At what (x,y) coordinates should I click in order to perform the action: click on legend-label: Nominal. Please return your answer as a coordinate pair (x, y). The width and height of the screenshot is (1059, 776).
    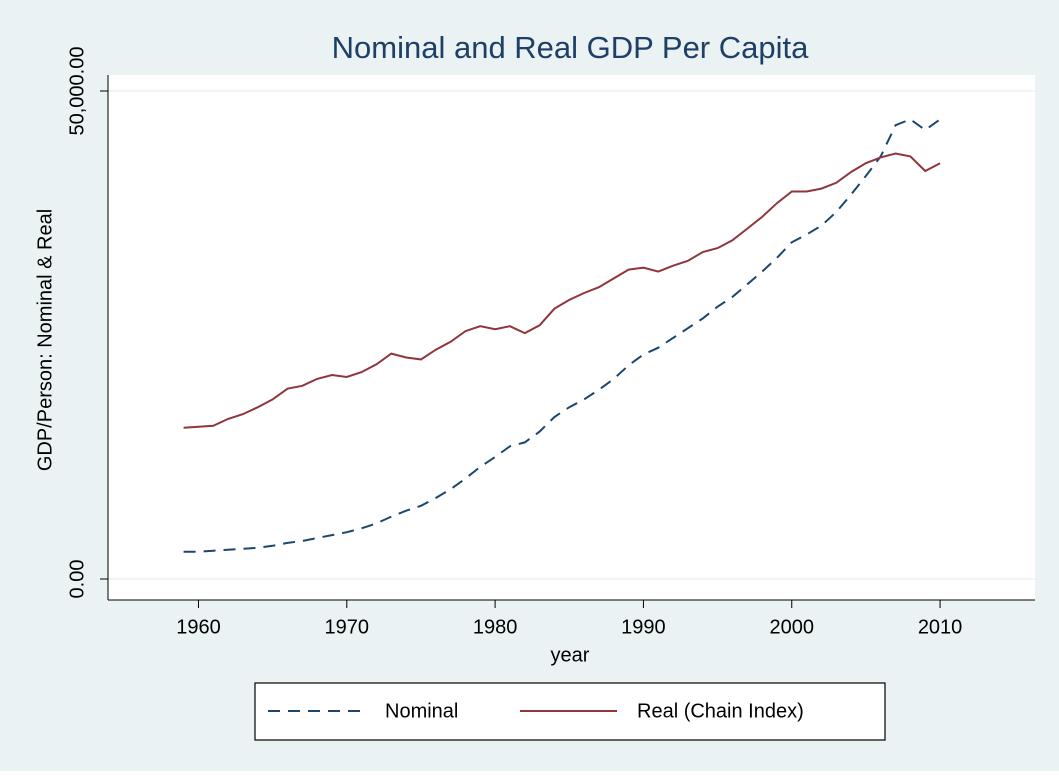
    Looking at the image, I should click on (421, 711).